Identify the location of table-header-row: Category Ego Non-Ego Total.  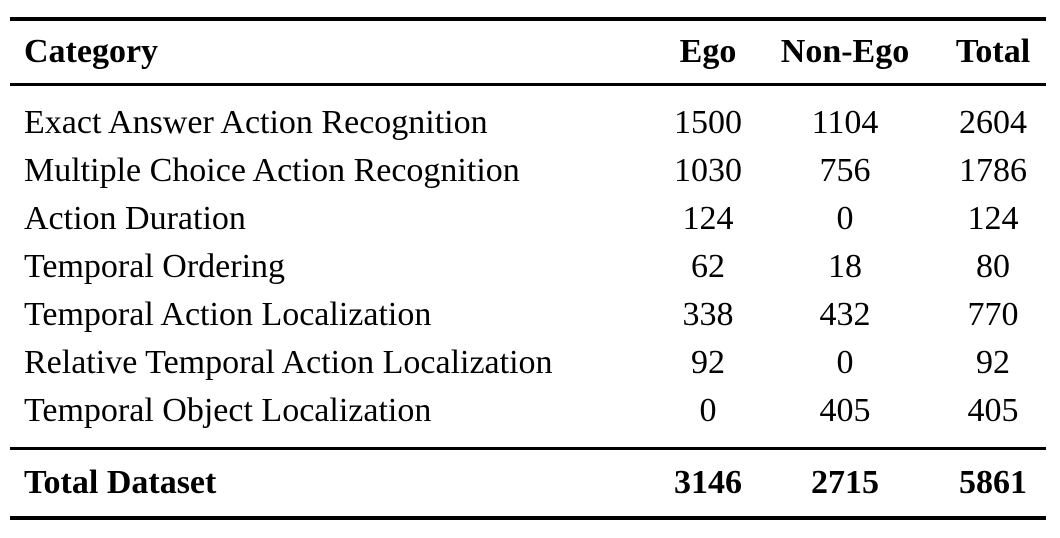
(528, 52).